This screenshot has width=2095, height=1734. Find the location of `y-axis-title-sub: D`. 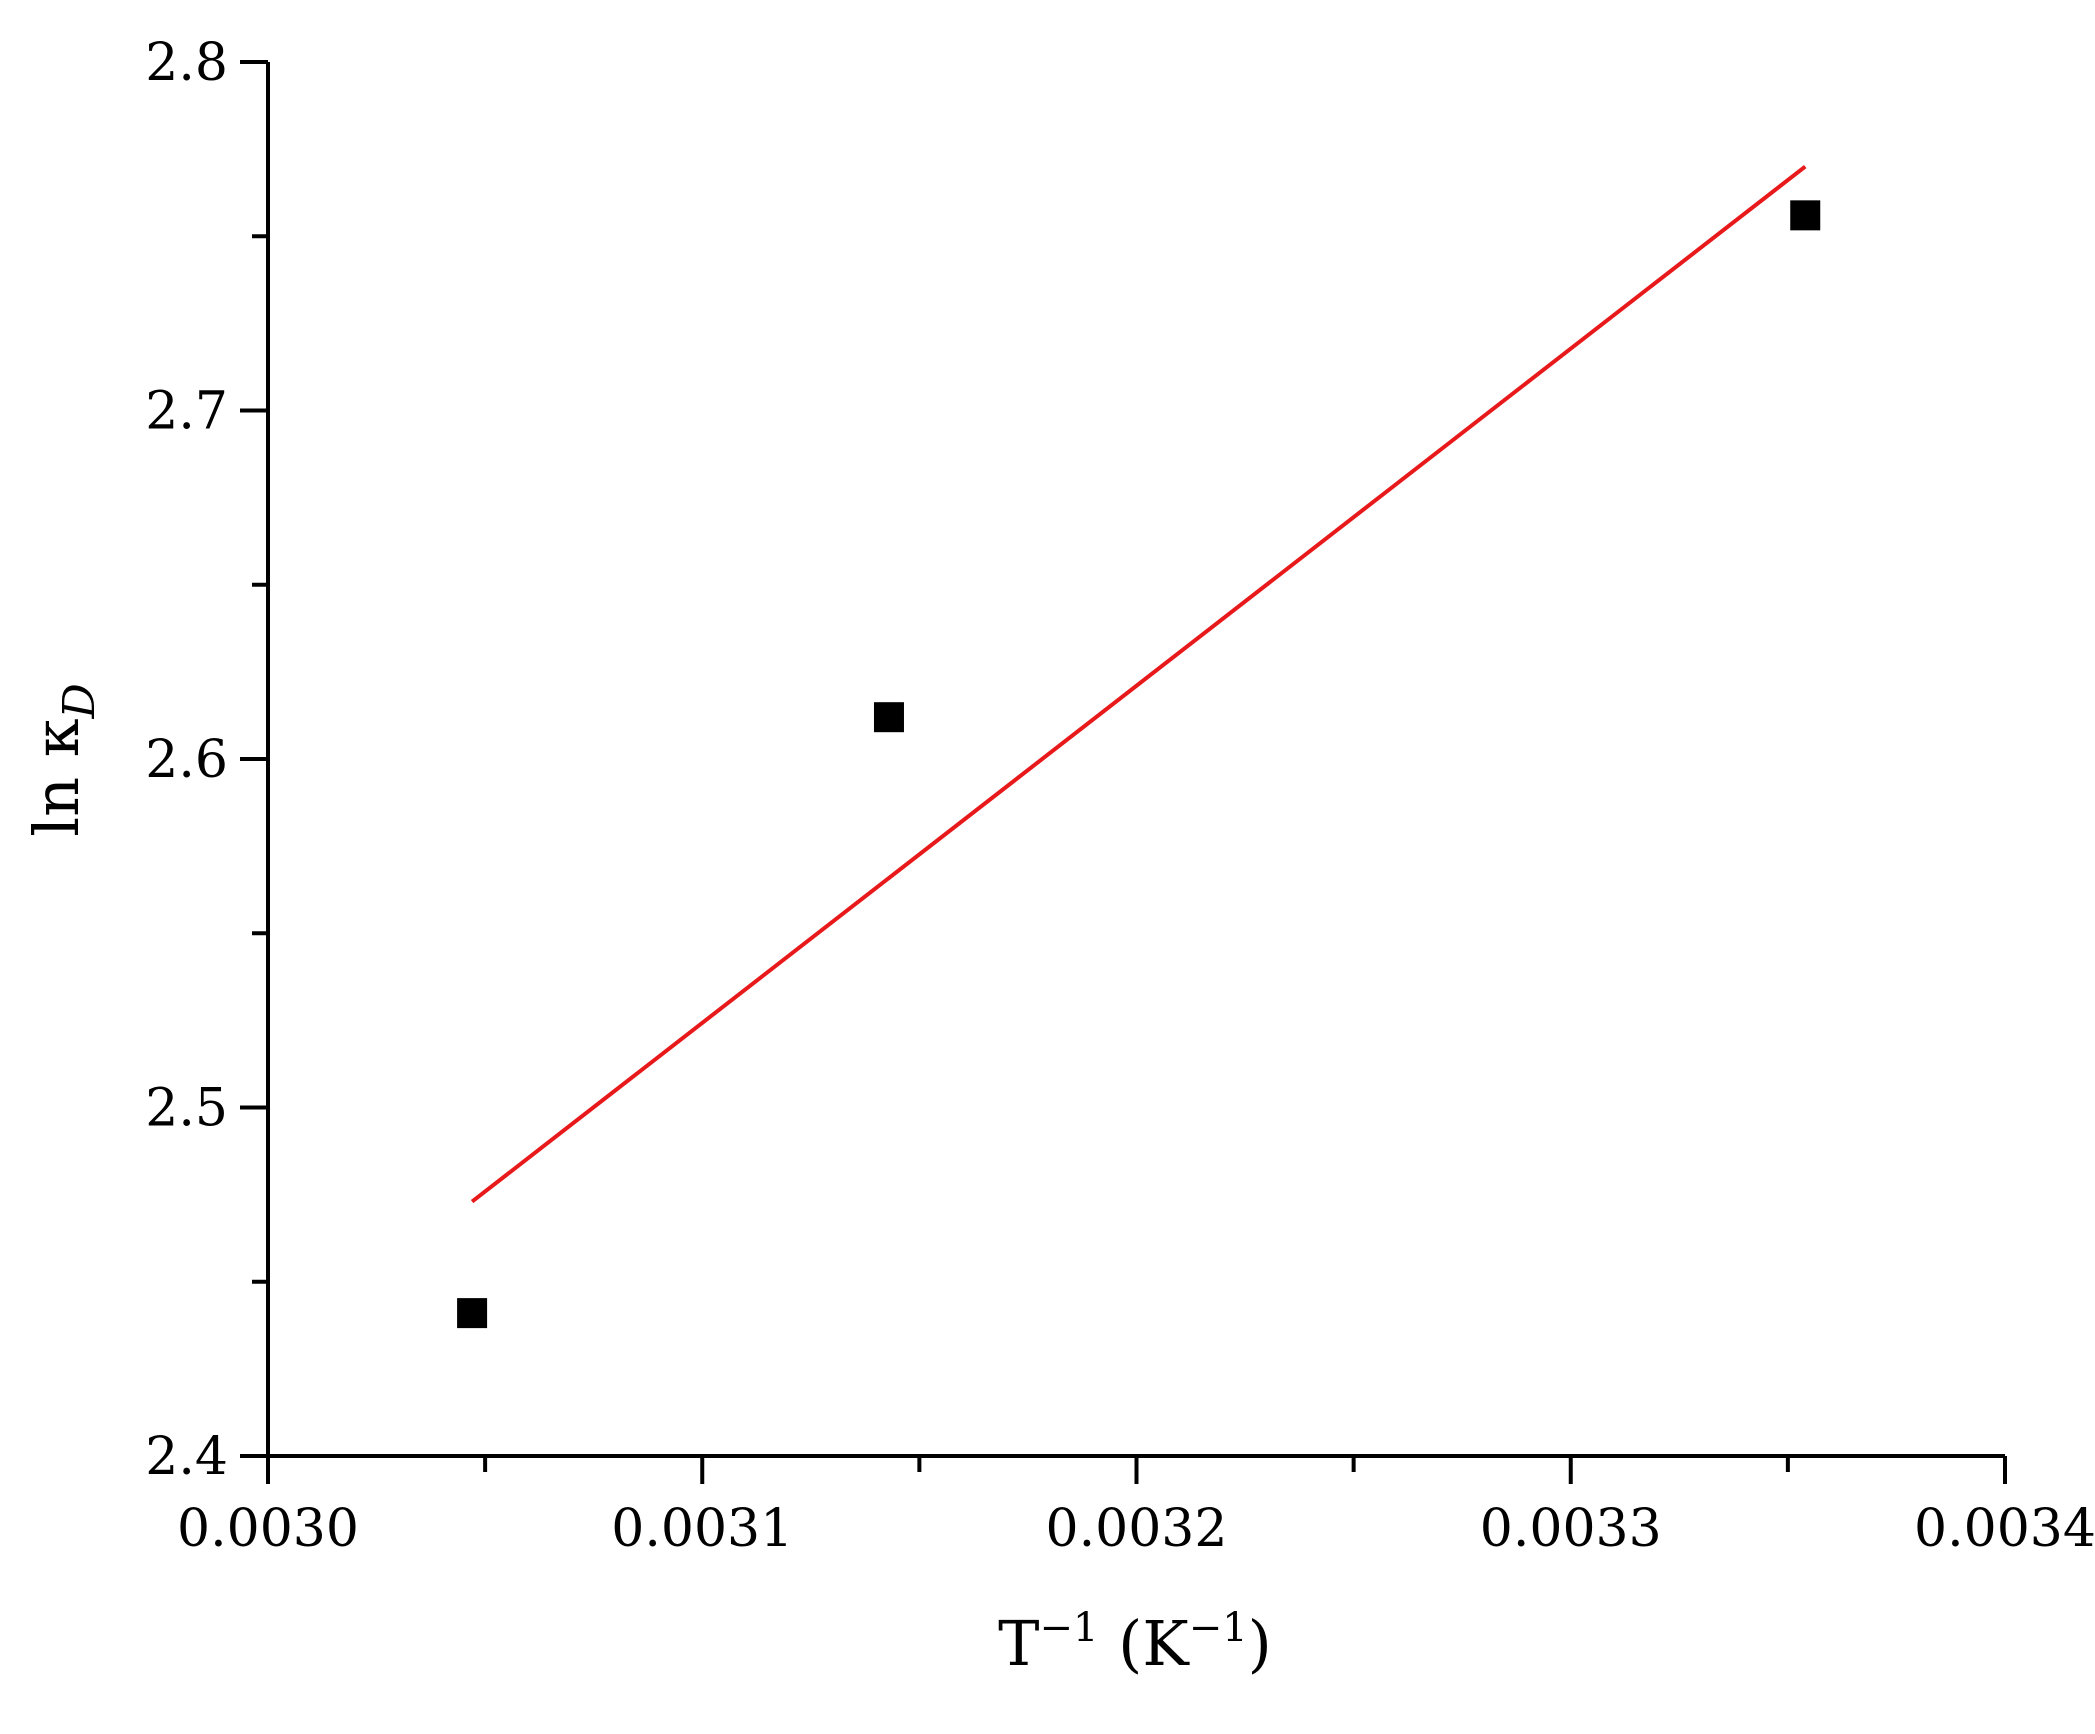

y-axis-title-sub: D is located at coordinates (79, 701).